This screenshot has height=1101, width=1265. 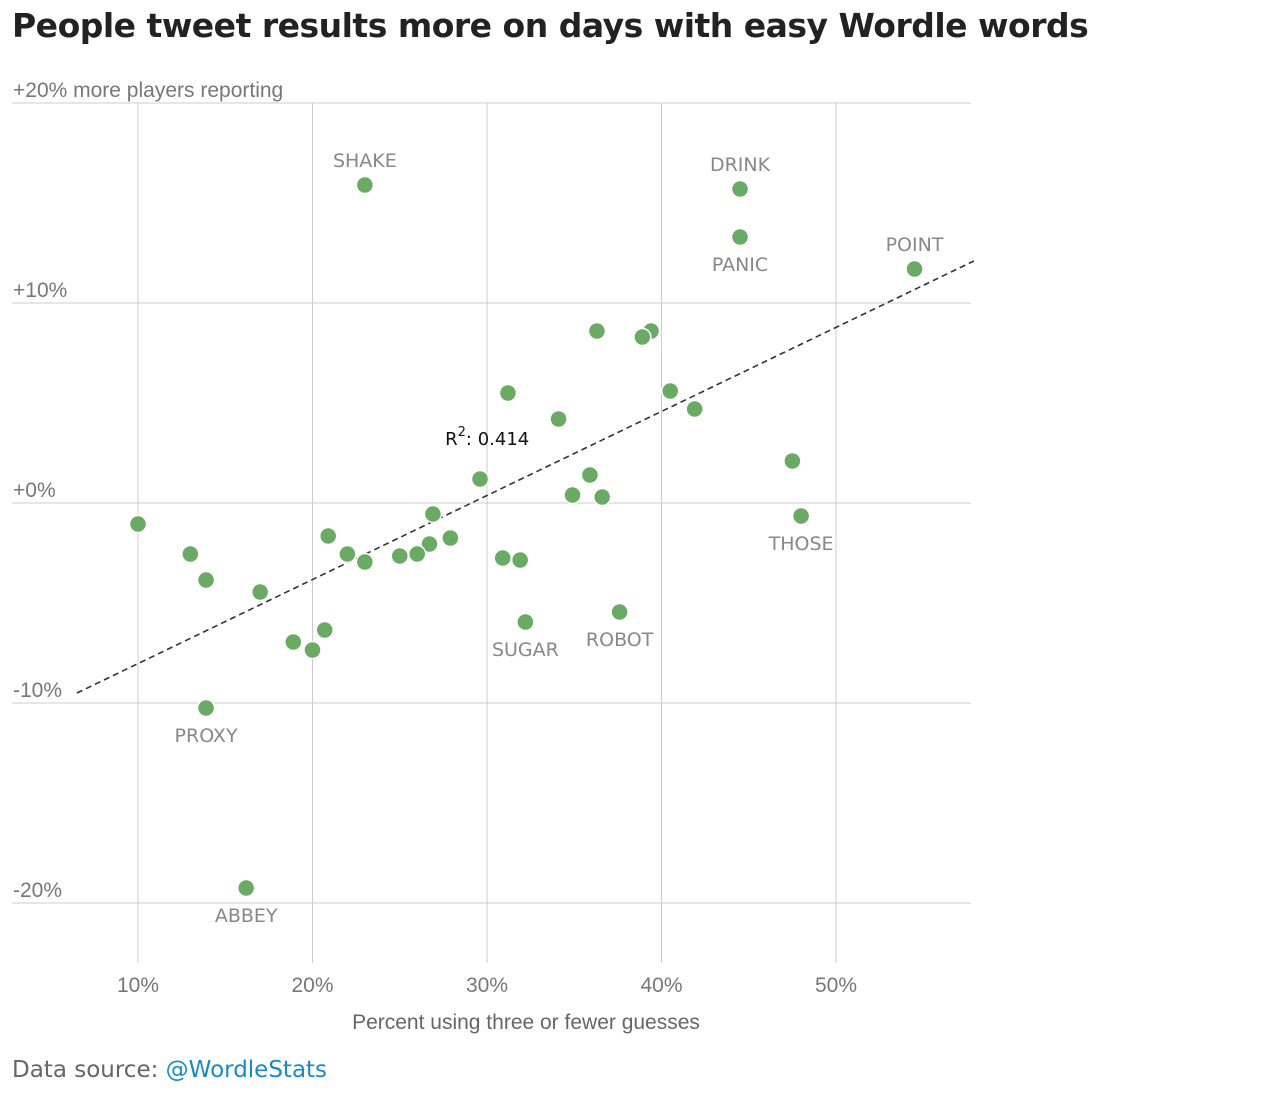 I want to click on point-label: DRINK, so click(x=740, y=165).